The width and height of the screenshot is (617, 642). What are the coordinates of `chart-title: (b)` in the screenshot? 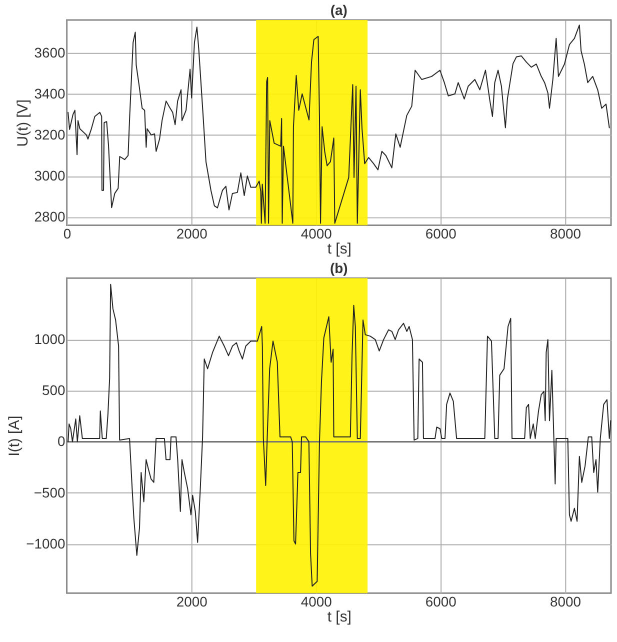 It's located at (339, 268).